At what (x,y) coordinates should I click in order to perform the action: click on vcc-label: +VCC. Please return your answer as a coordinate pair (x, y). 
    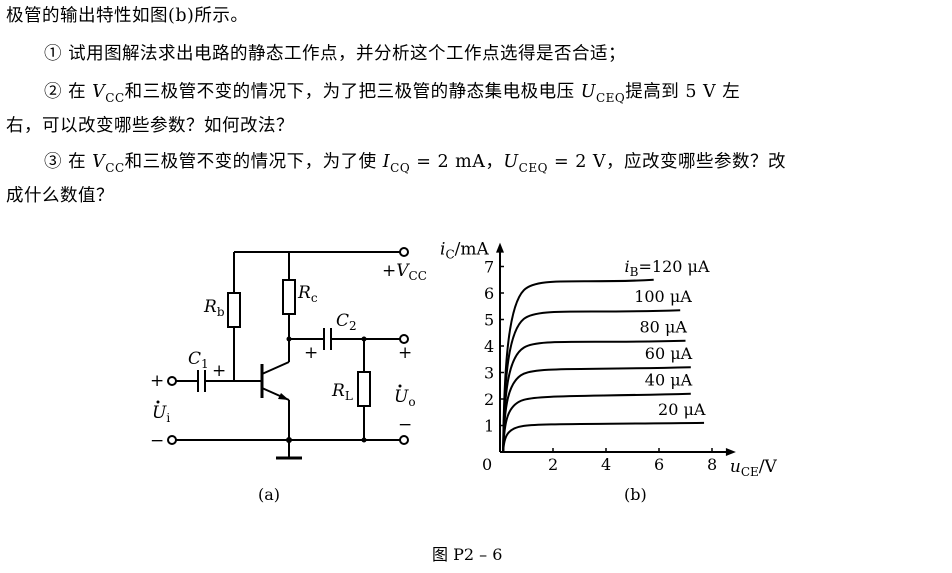
    Looking at the image, I should click on (404, 272).